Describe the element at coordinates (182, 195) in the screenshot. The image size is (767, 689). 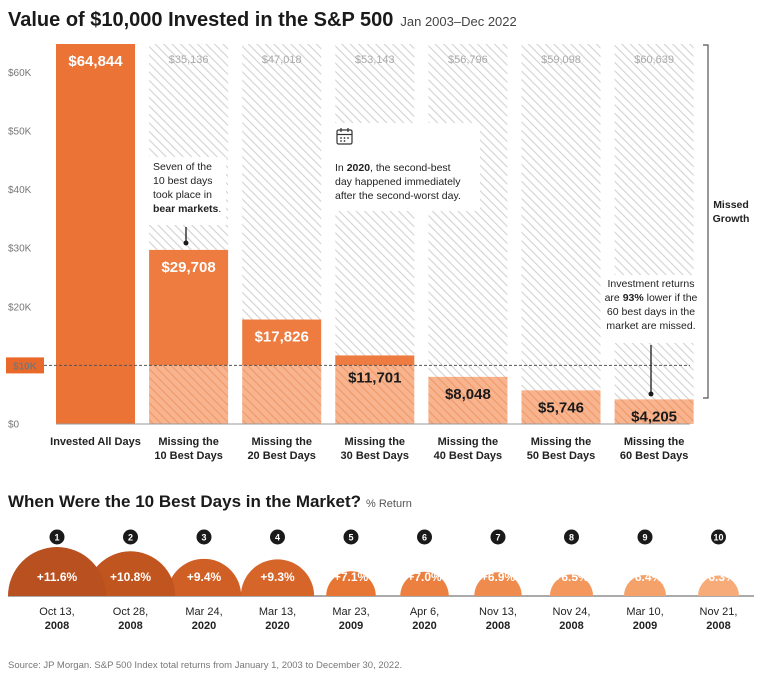
I see `annotation-text: took place in` at that location.